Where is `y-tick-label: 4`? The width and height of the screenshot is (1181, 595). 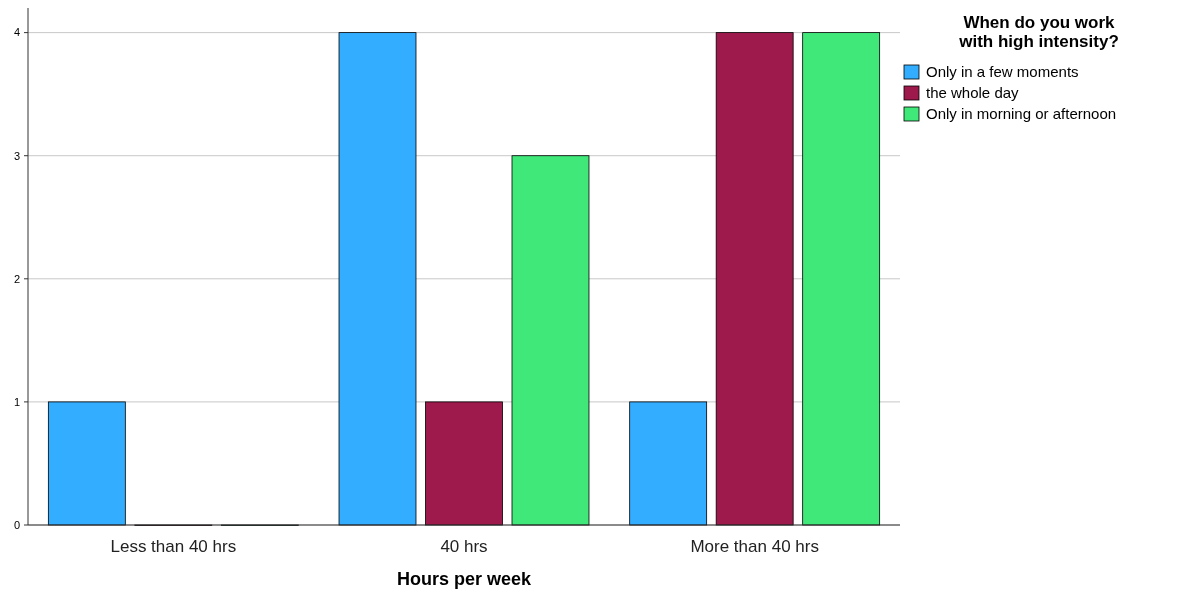
y-tick-label: 4 is located at coordinates (16, 32).